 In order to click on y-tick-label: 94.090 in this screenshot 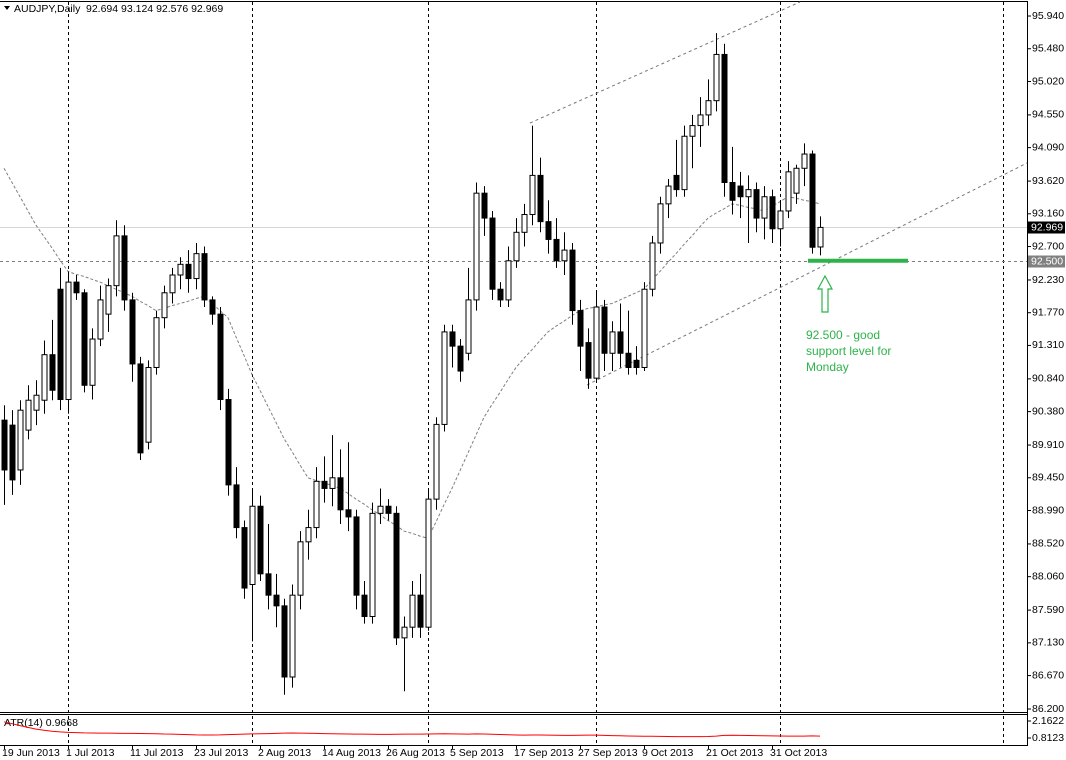, I will do `click(1048, 147)`.